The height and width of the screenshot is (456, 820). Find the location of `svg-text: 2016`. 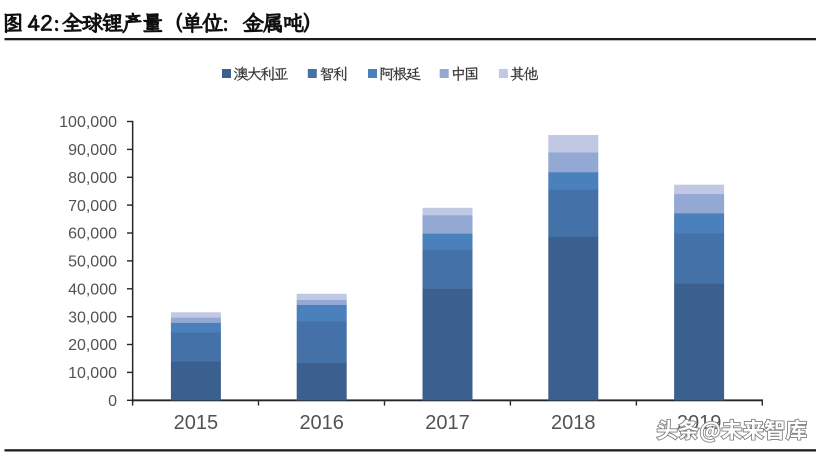

svg-text: 2016 is located at coordinates (321, 423).